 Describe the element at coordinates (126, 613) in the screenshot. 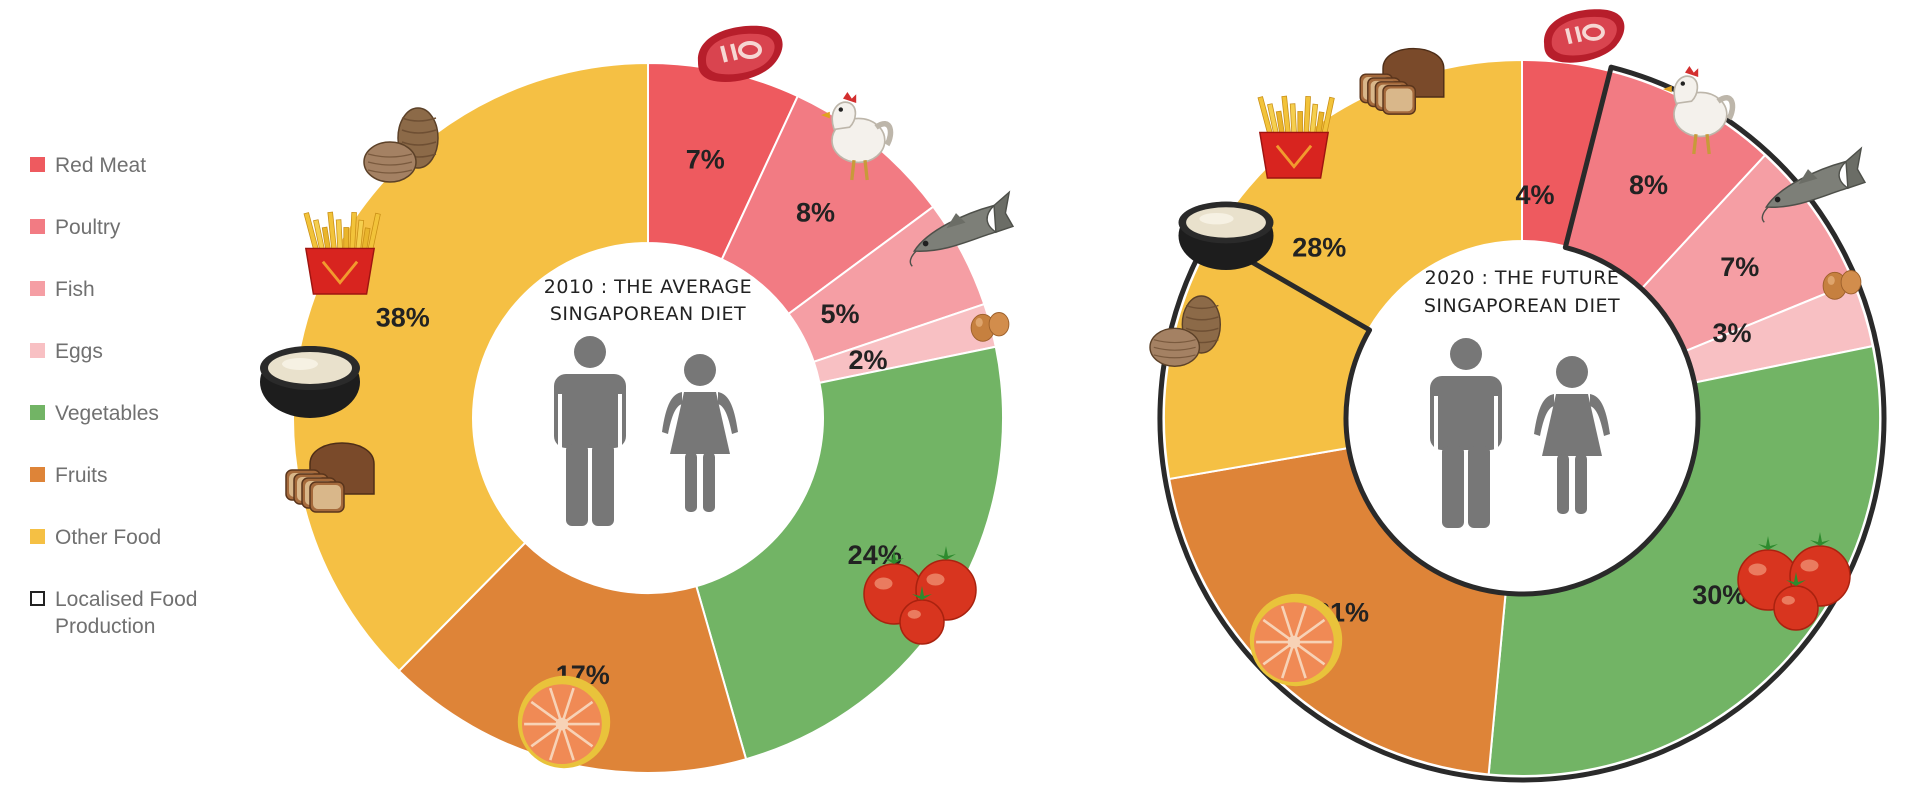

I see `legend-label: Localised Food Production` at that location.